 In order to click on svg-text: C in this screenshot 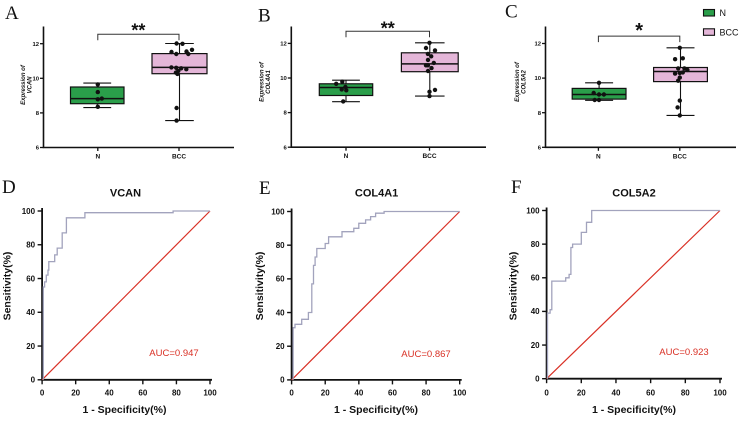, I will do `click(511, 12)`.